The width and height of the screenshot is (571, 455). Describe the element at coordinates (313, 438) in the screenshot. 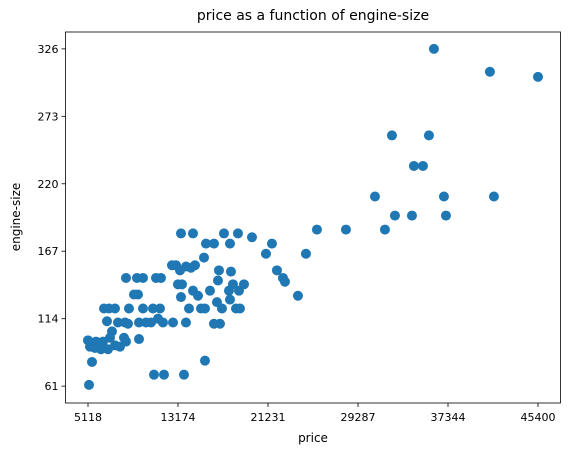

I see `x-axis-label: price` at that location.